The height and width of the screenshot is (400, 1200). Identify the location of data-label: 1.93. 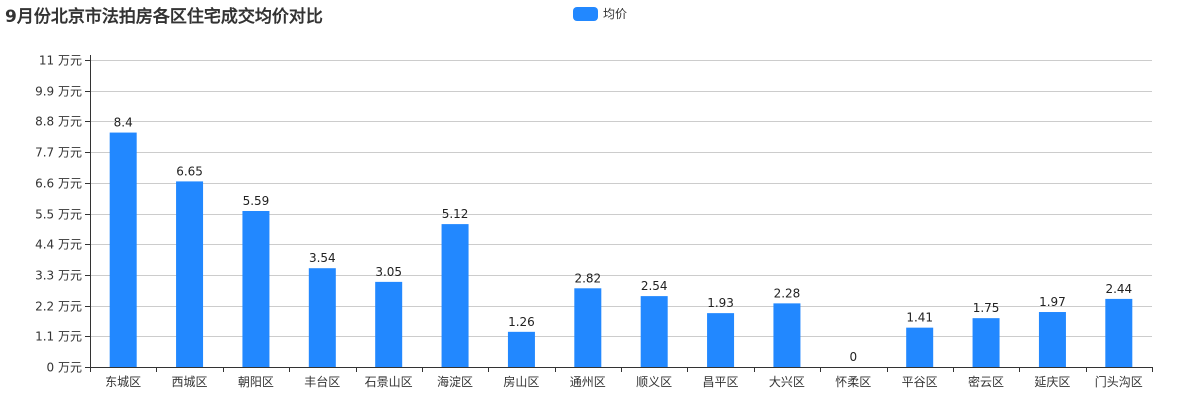
(720, 303).